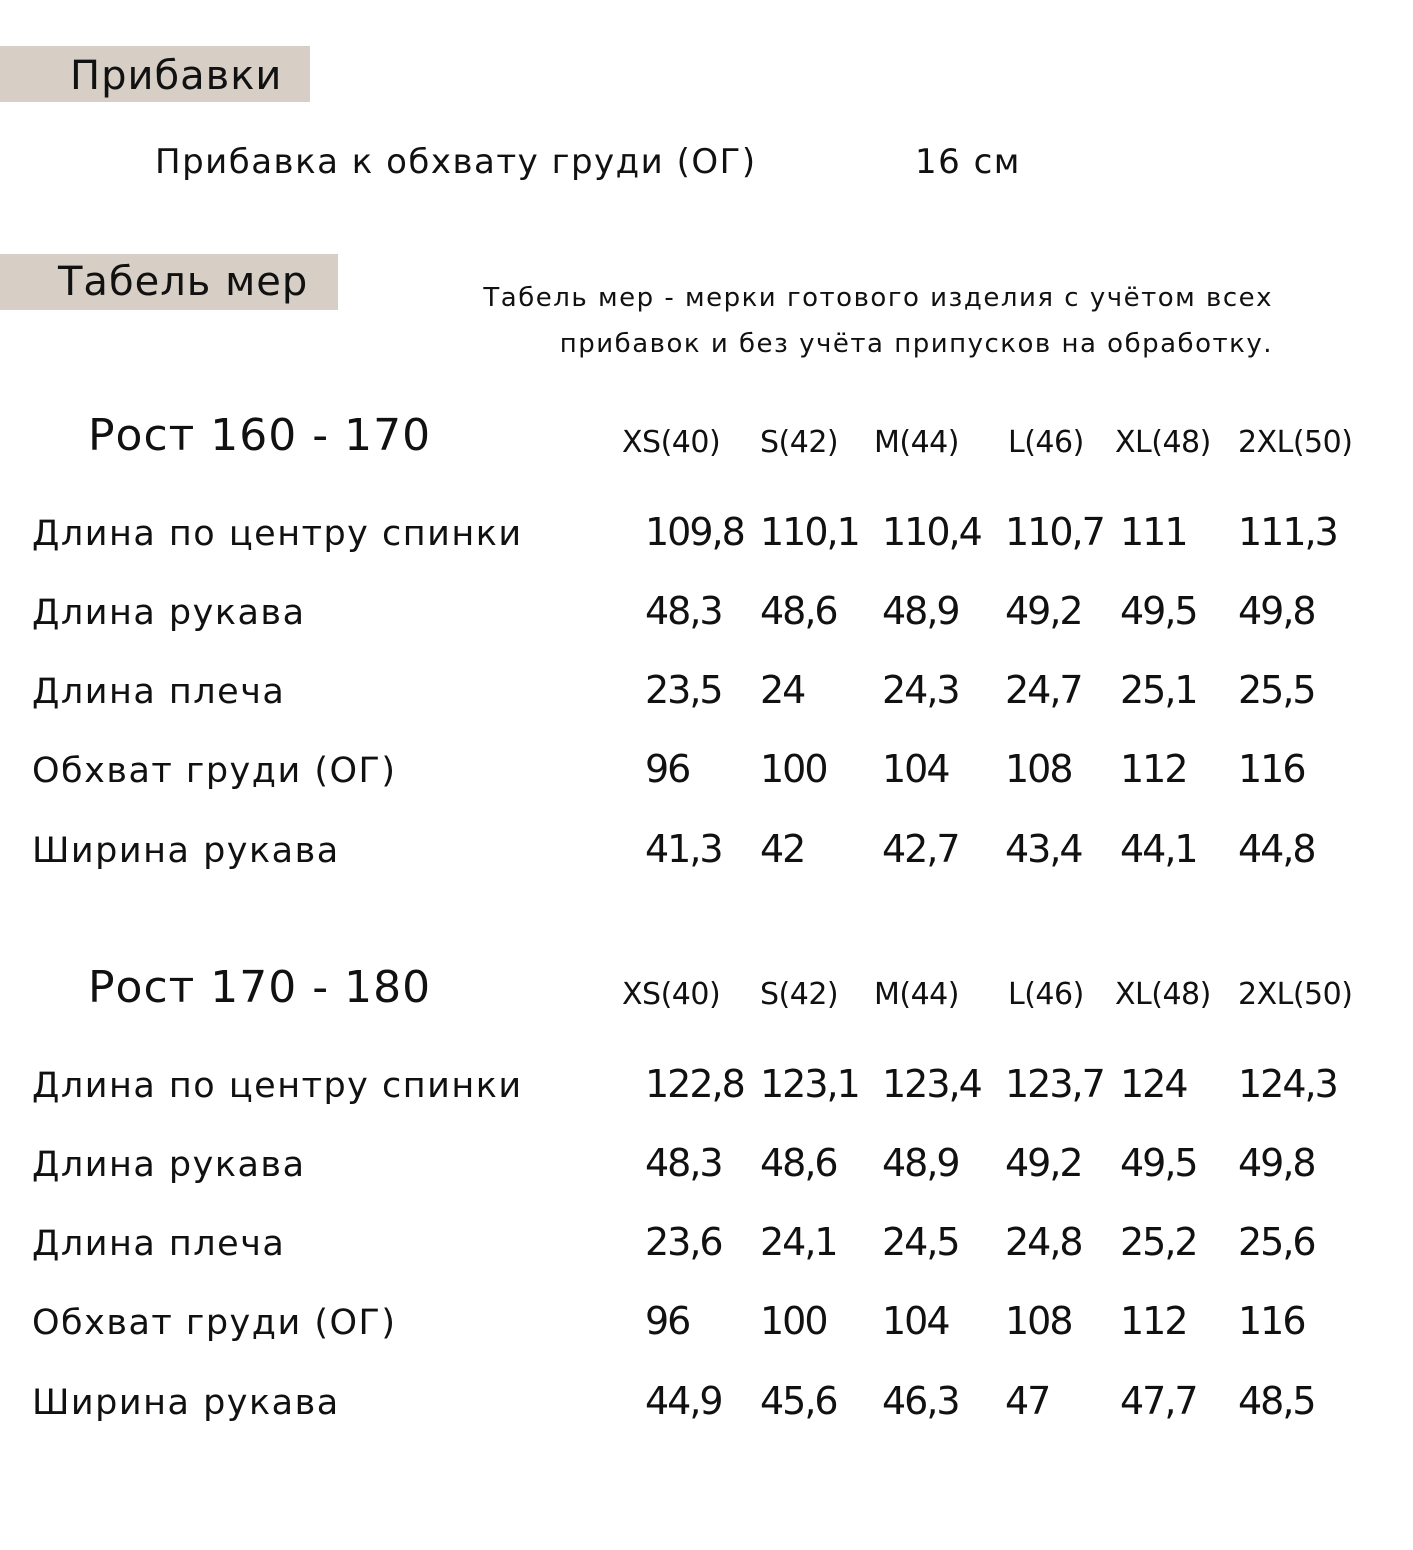 Image resolution: width=1413 pixels, height=1550 pixels. Describe the element at coordinates (1055, 532) in the screenshot. I see `measurement-value: 110,7` at that location.